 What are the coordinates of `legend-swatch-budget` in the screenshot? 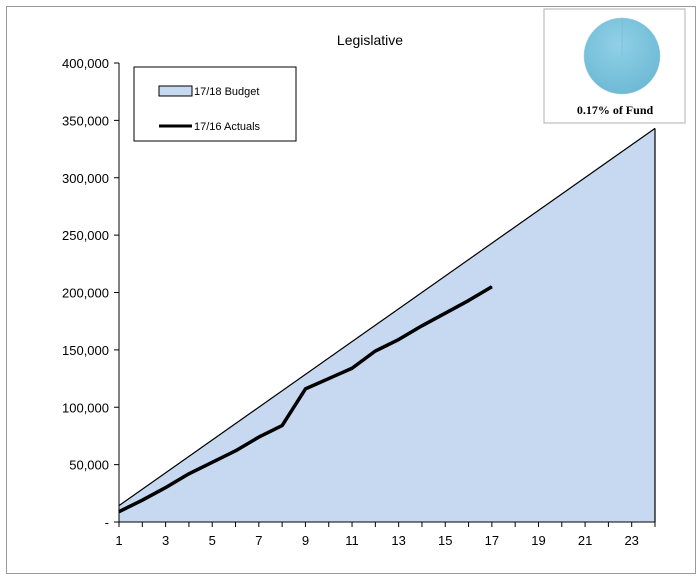 It's located at (175, 91).